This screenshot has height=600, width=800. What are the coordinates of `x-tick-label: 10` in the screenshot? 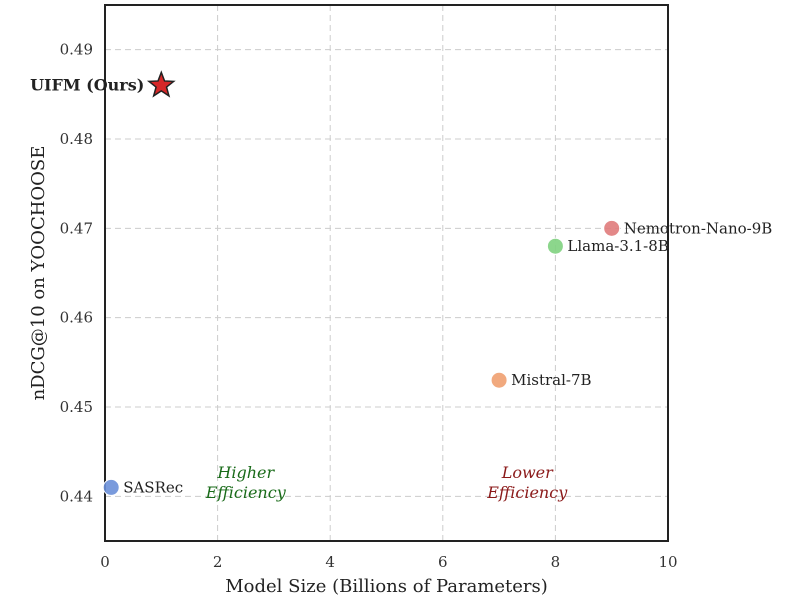 It's located at (667, 562).